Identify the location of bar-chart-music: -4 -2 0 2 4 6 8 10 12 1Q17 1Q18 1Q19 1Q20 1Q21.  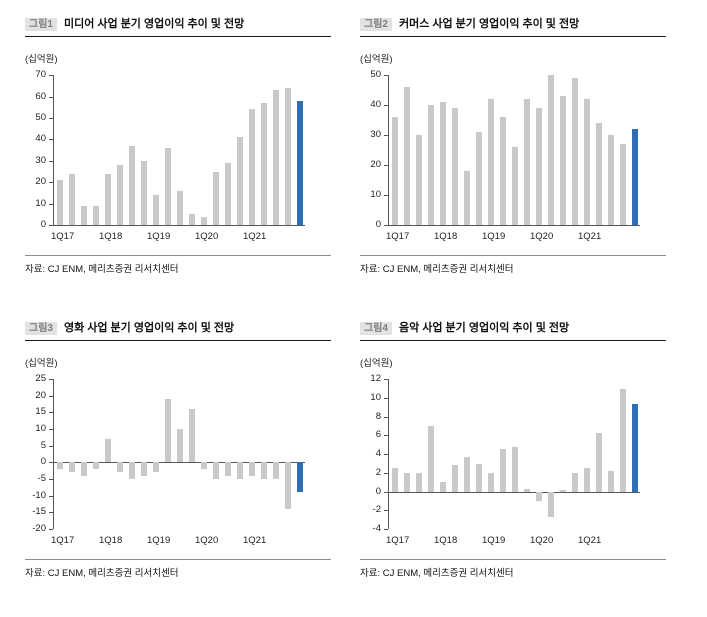
(513, 462).